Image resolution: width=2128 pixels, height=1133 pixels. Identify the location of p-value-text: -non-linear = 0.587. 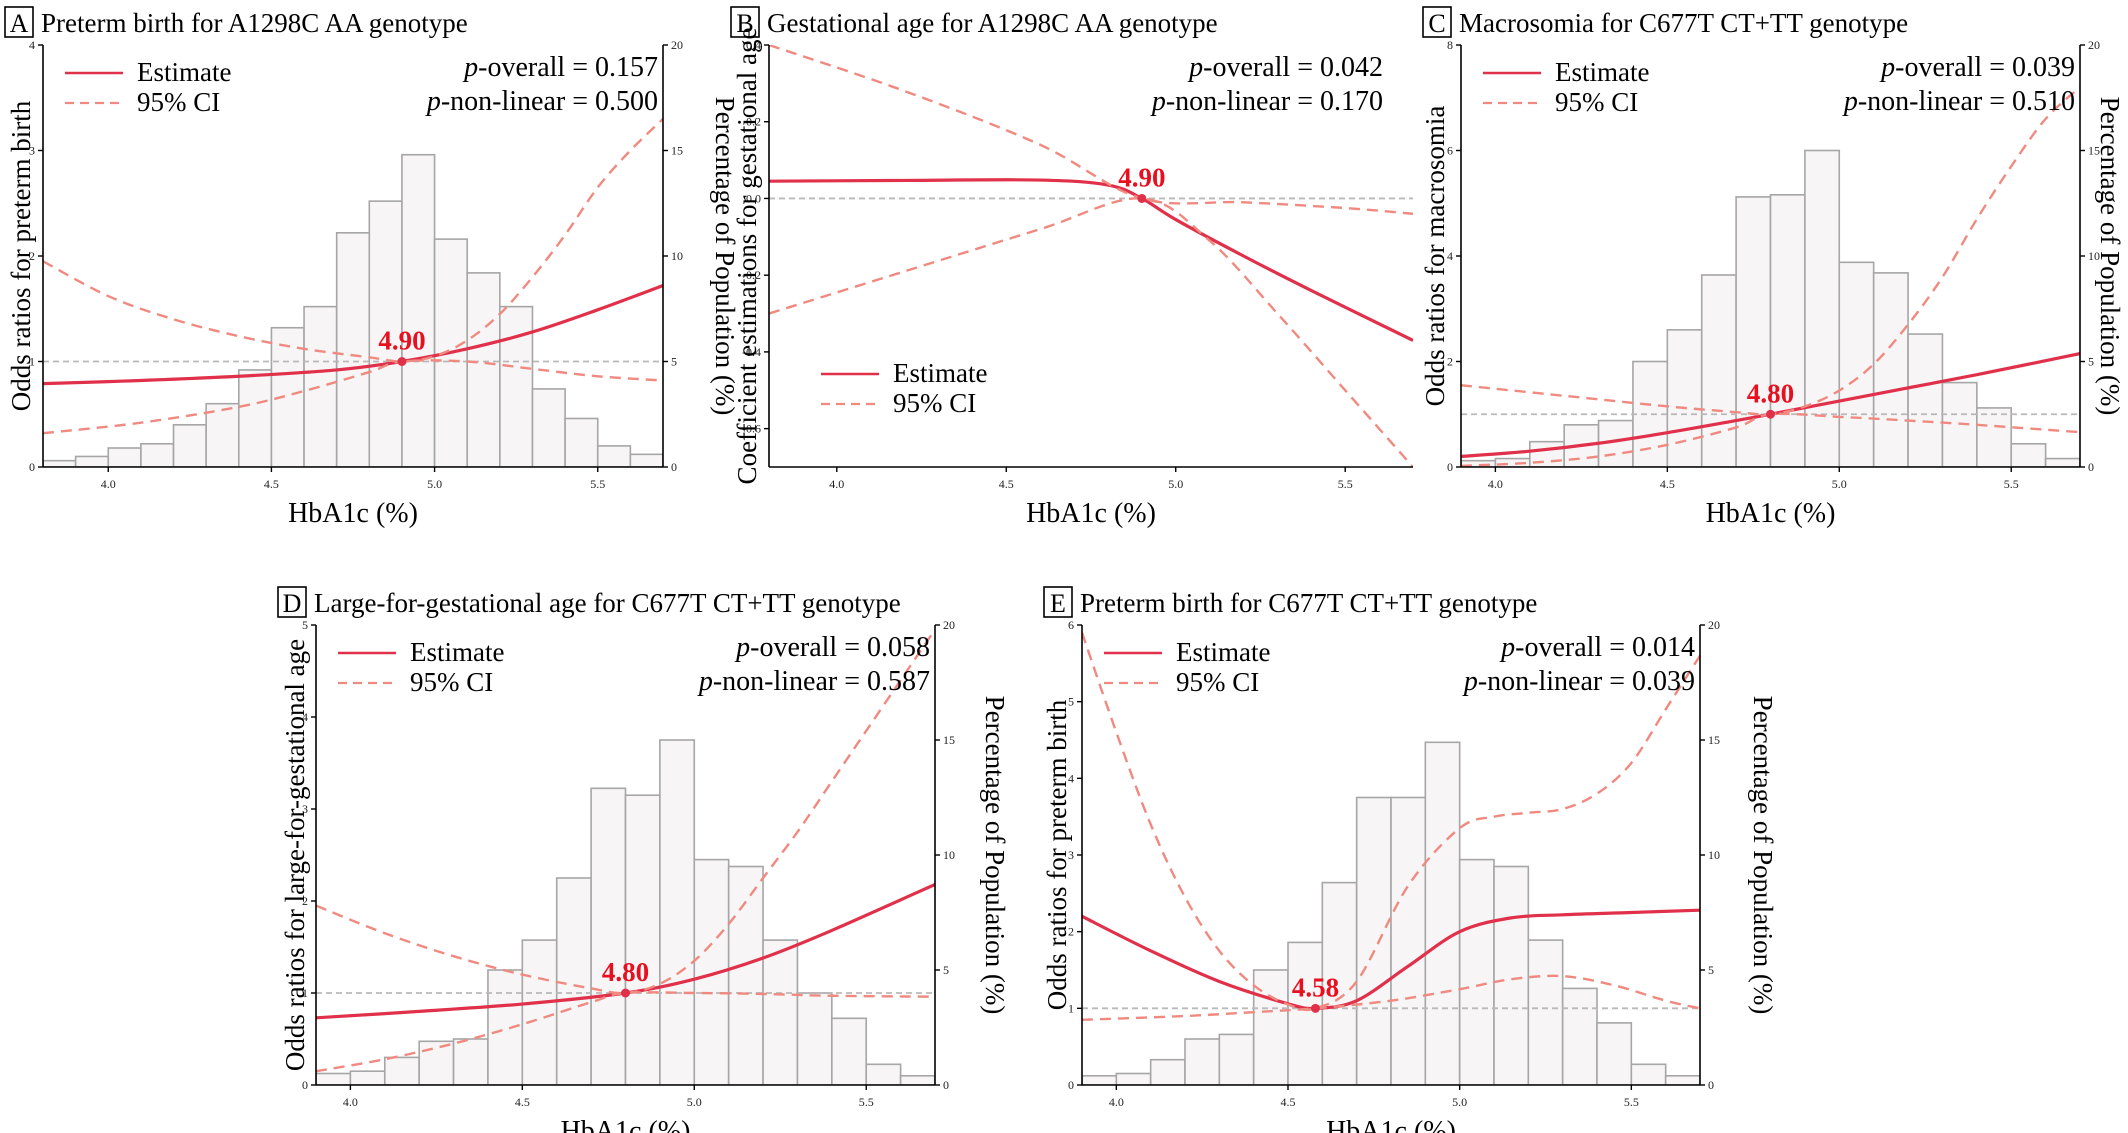
(821, 681).